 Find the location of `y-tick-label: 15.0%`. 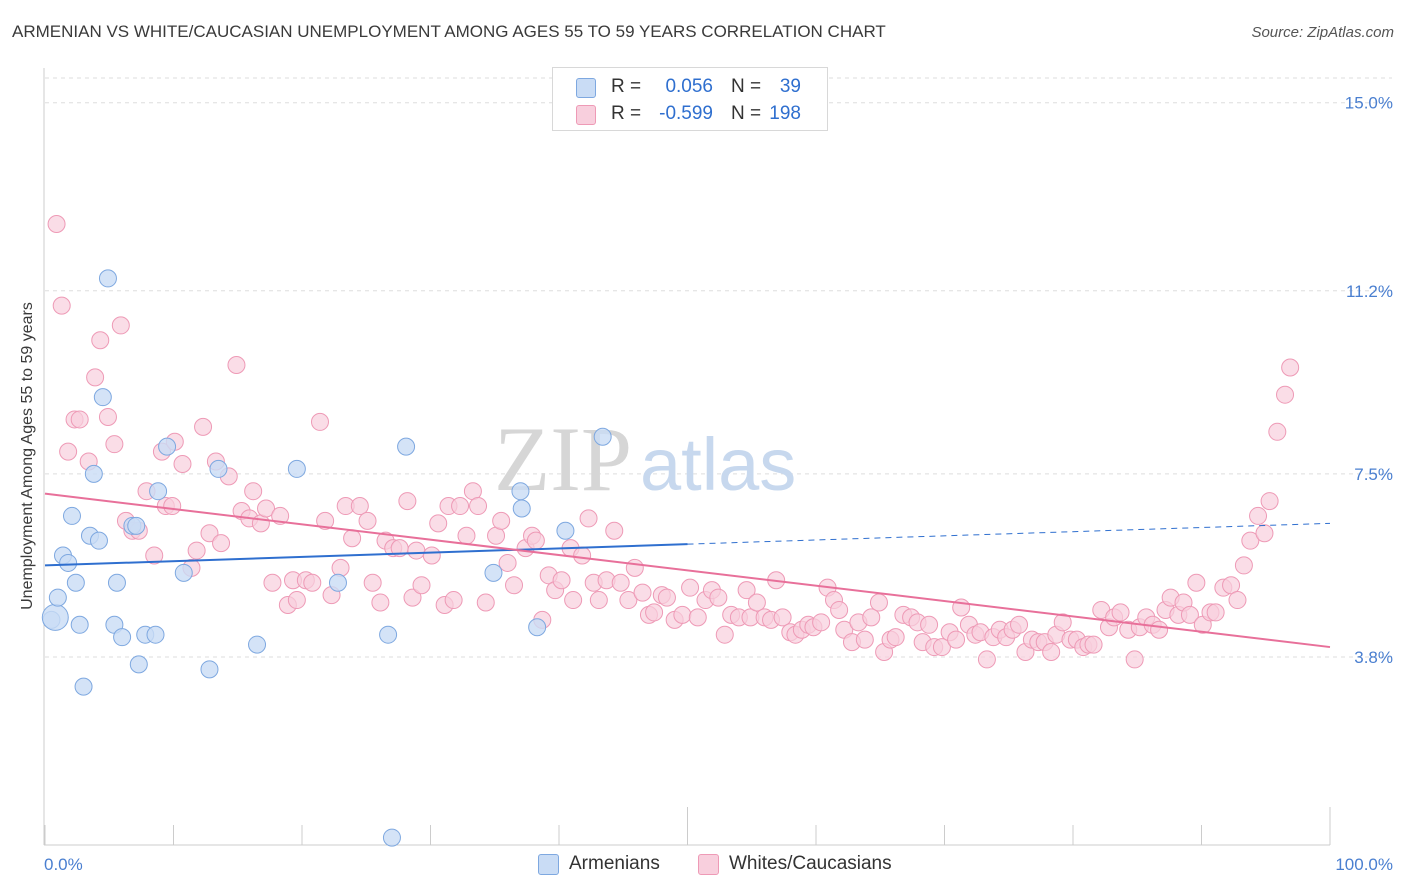

y-tick-label: 15.0% is located at coordinates (1369, 103).